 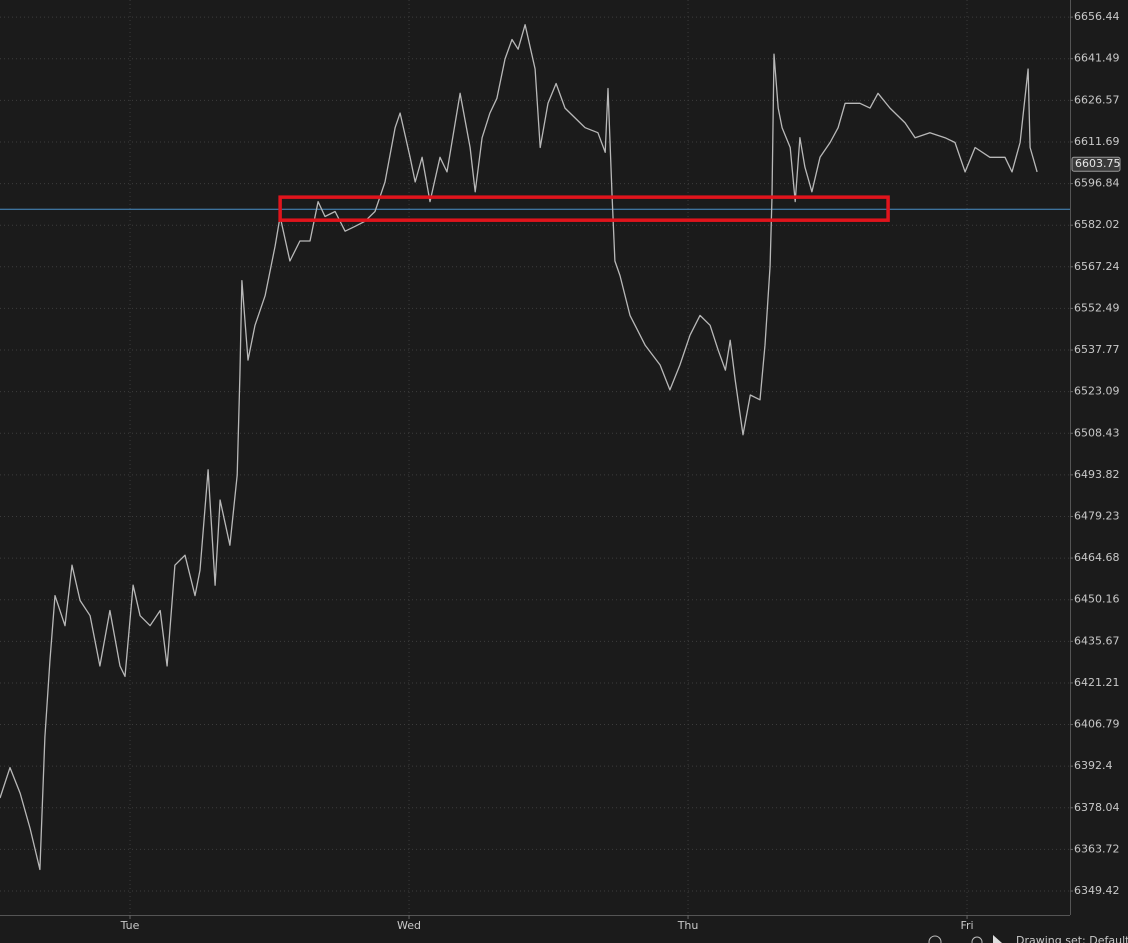 I want to click on y-tick-label: 6435.67, so click(x=1097, y=640).